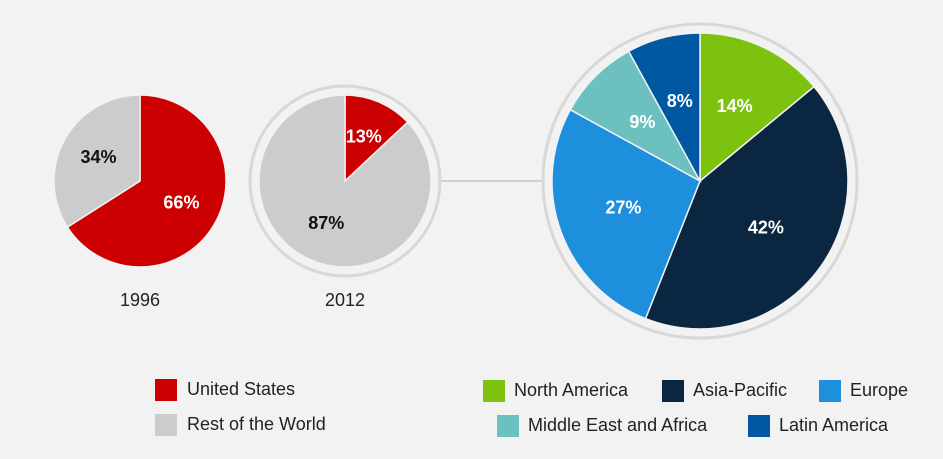 The height and width of the screenshot is (459, 943). I want to click on data-label: 27%, so click(623, 207).